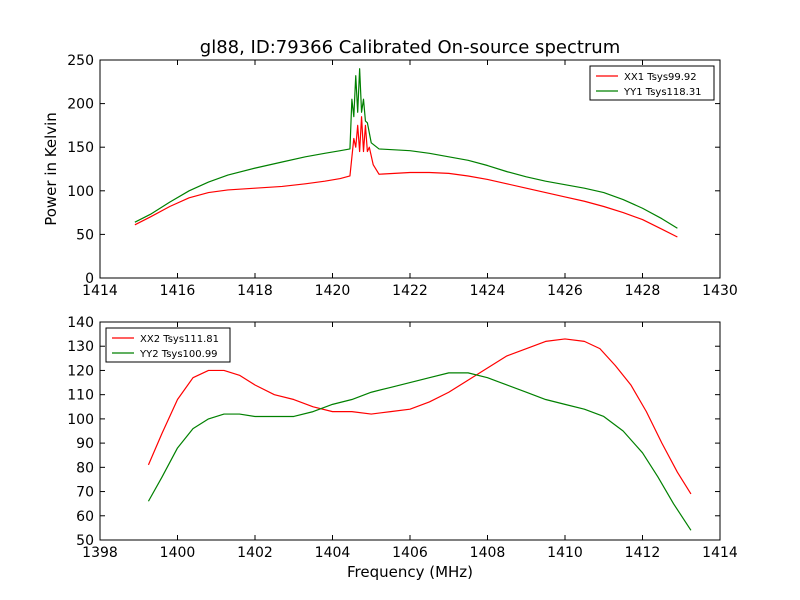 This screenshot has height=600, width=800. I want to click on x-axis-label: Frequency (MHz), so click(410, 572).